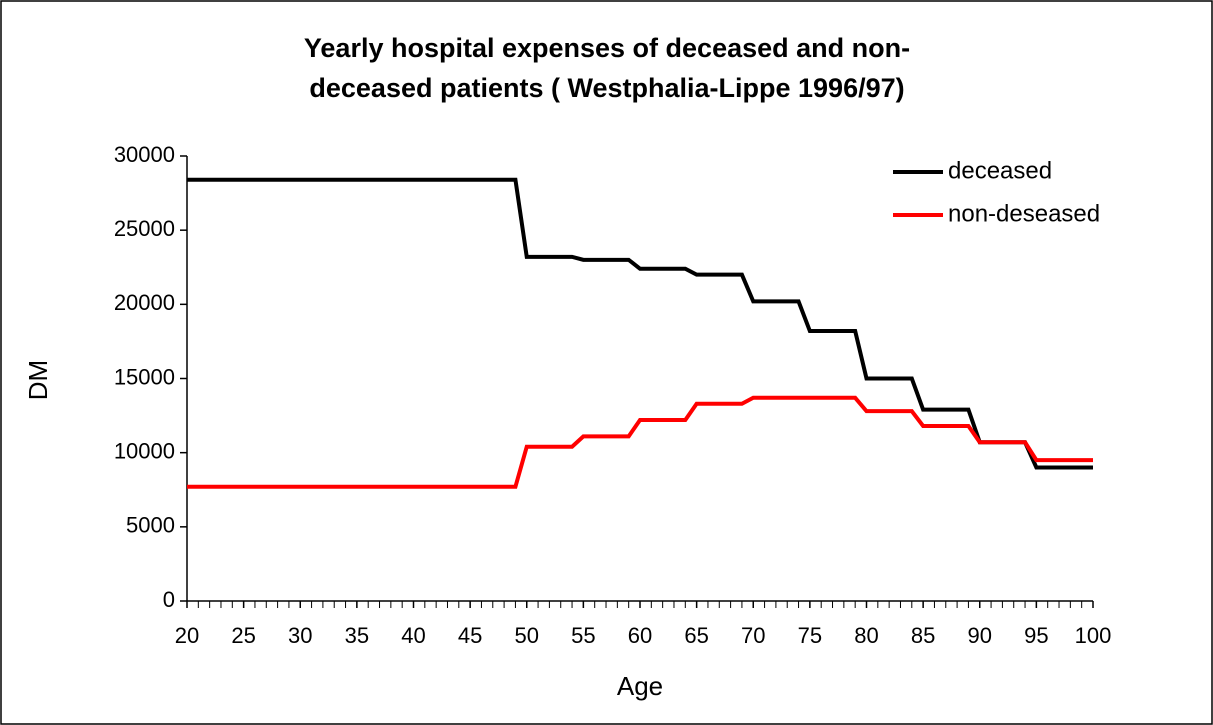 The image size is (1213, 725). Describe the element at coordinates (980, 635) in the screenshot. I see `x-tick-label: 90` at that location.